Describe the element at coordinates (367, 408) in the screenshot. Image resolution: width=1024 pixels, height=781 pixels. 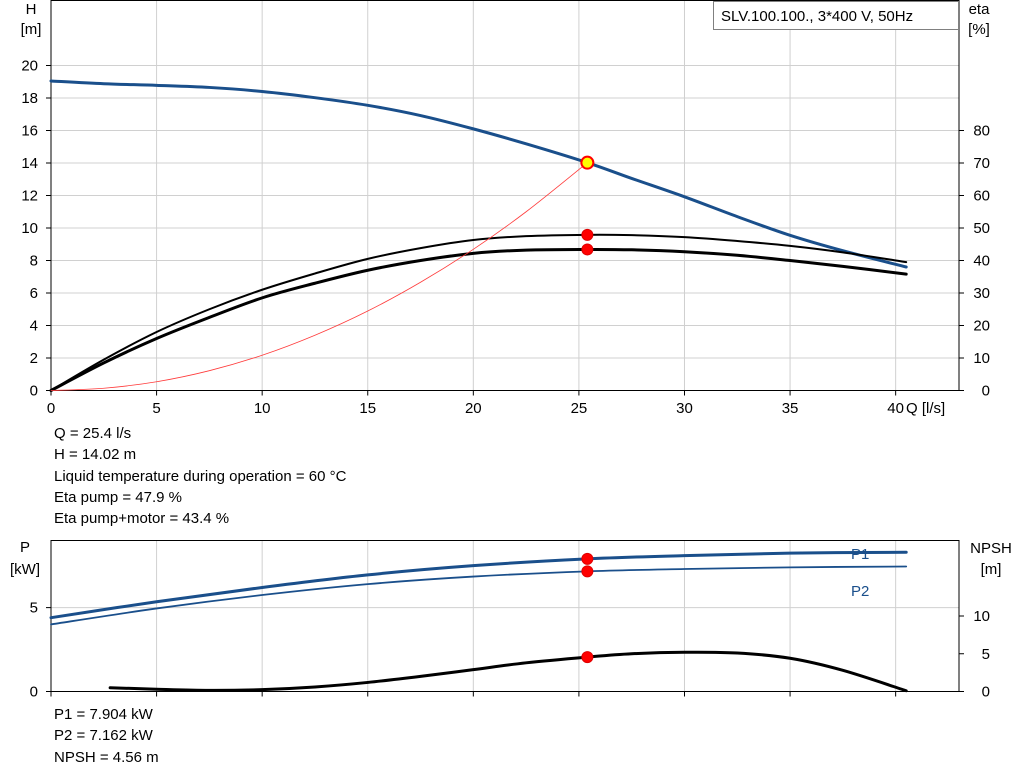
I see `x-tick-label: 15` at that location.